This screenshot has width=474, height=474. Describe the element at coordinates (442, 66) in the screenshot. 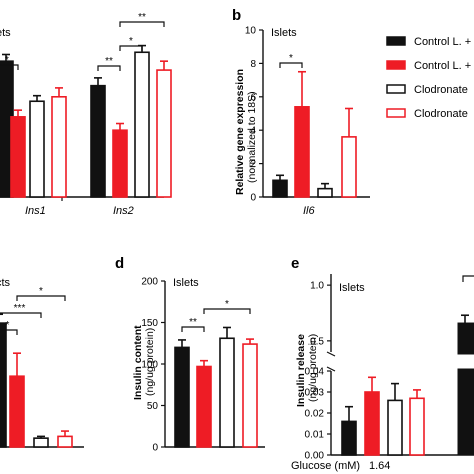

I see `legend-label-1: Control L. +` at that location.